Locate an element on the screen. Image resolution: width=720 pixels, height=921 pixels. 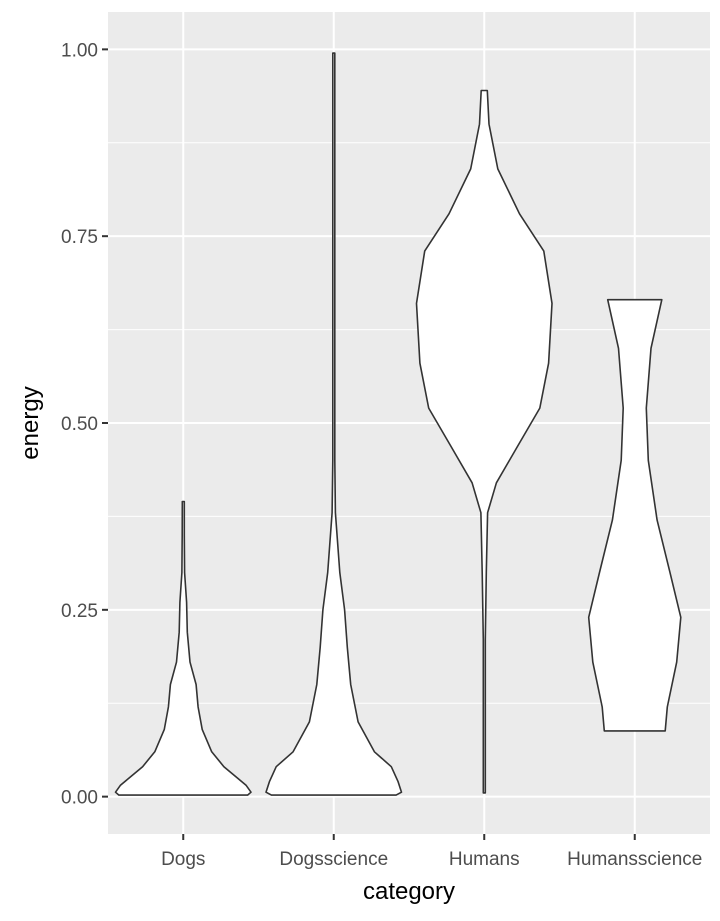
violin-humans is located at coordinates (484, 441).